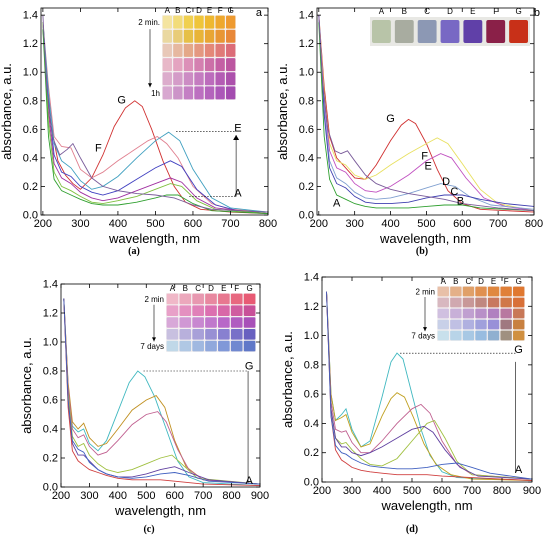 Image resolution: width=550 pixels, height=546 pixels. I want to click on x-tick-label: 300, so click(352, 491).